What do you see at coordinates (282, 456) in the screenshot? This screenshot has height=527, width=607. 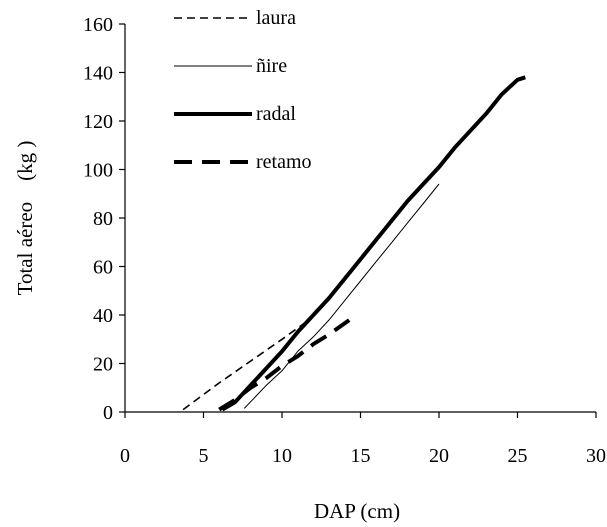 I see `x-tick-label: 10` at bounding box center [282, 456].